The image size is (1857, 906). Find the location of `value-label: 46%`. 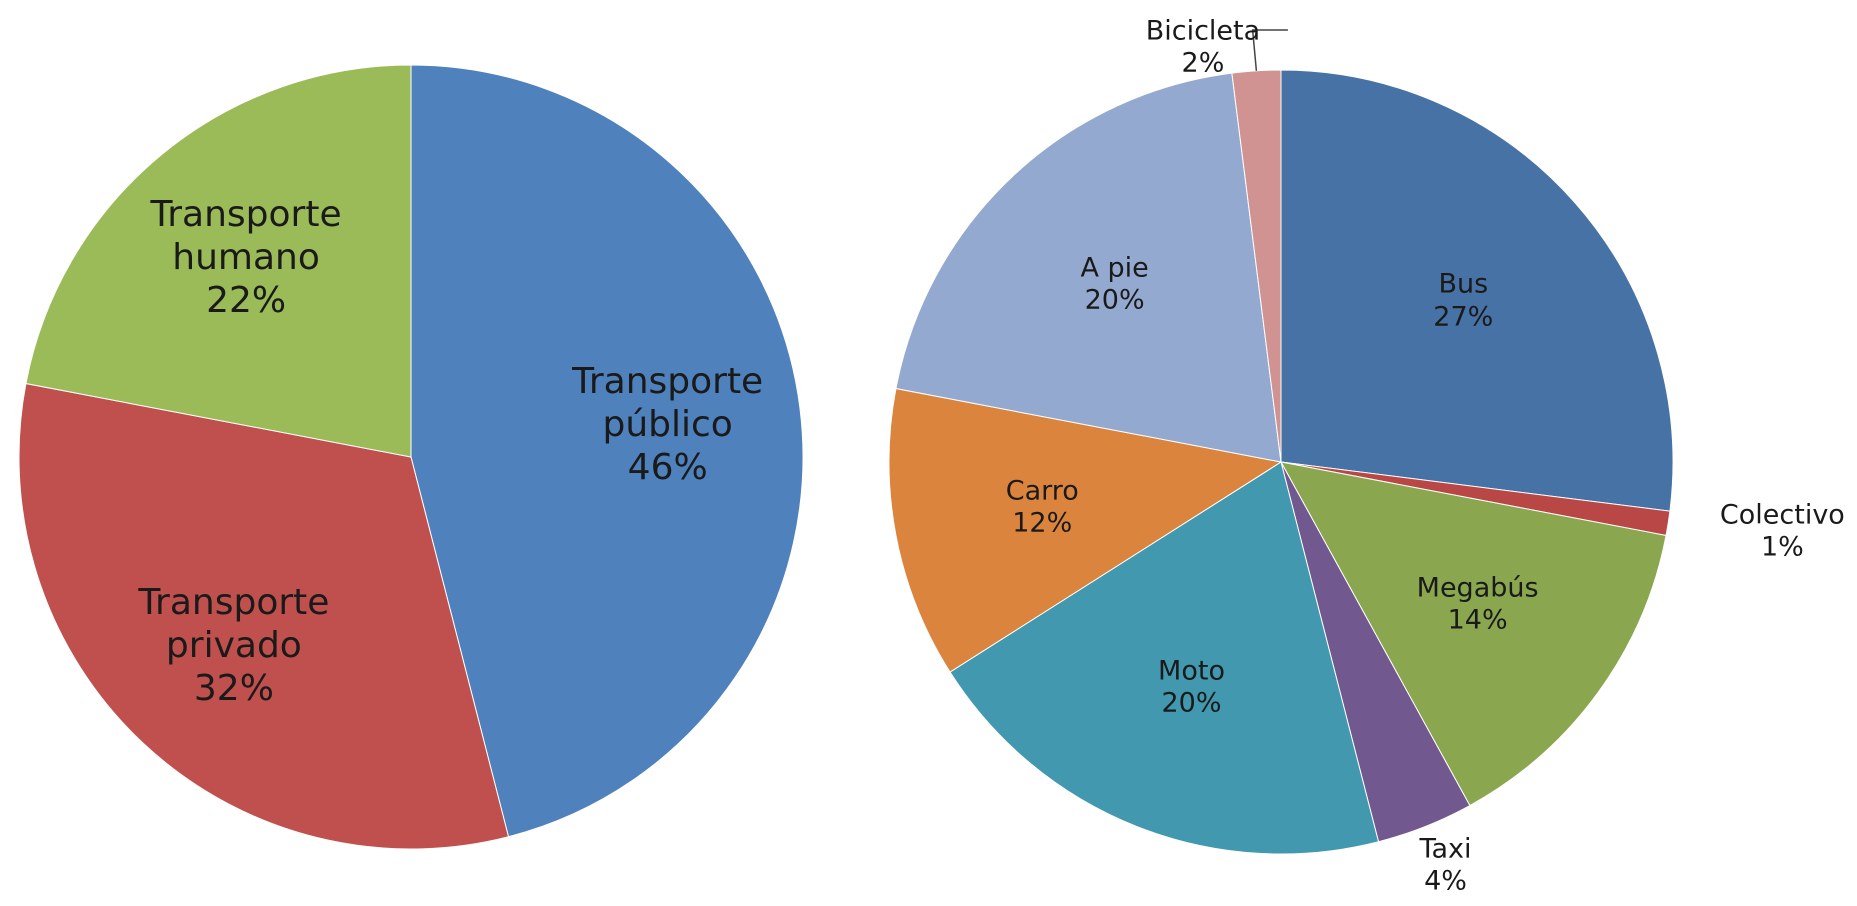

value-label: 46% is located at coordinates (667, 468).